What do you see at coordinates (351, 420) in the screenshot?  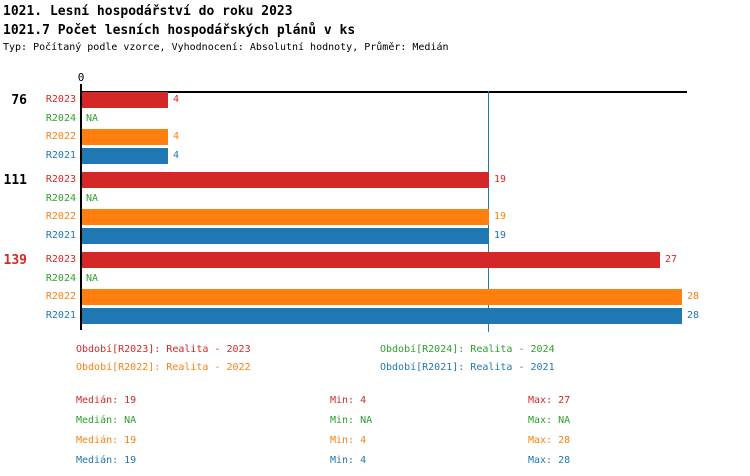 I see `stat-min-cell: Min: NA` at bounding box center [351, 420].